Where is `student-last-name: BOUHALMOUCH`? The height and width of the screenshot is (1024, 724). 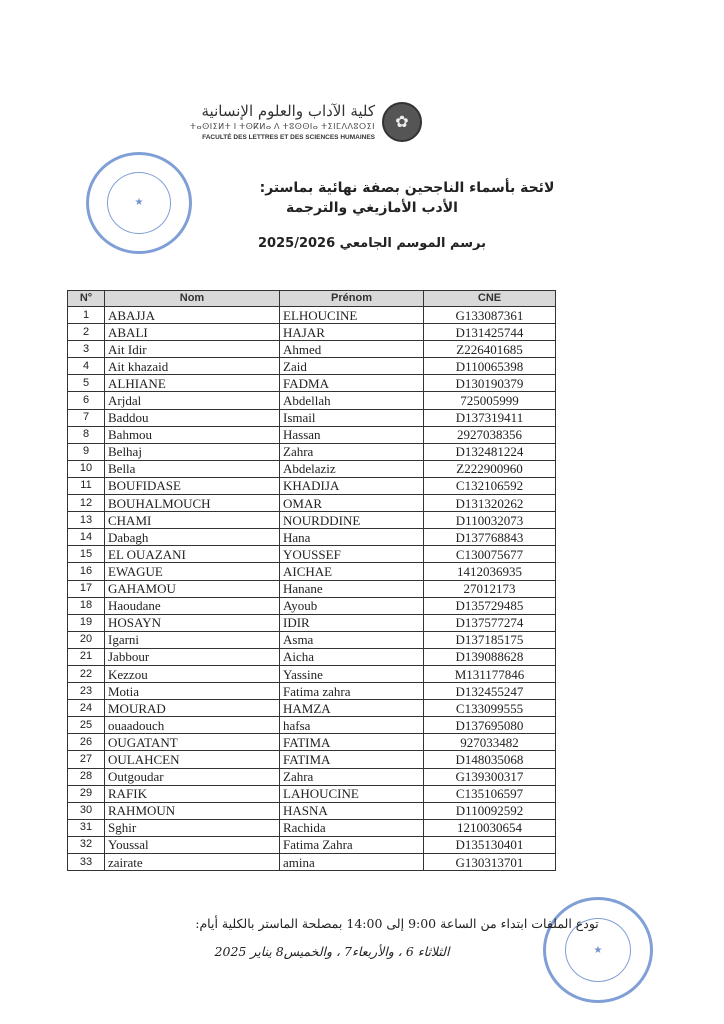 student-last-name: BOUHALMOUCH is located at coordinates (192, 503).